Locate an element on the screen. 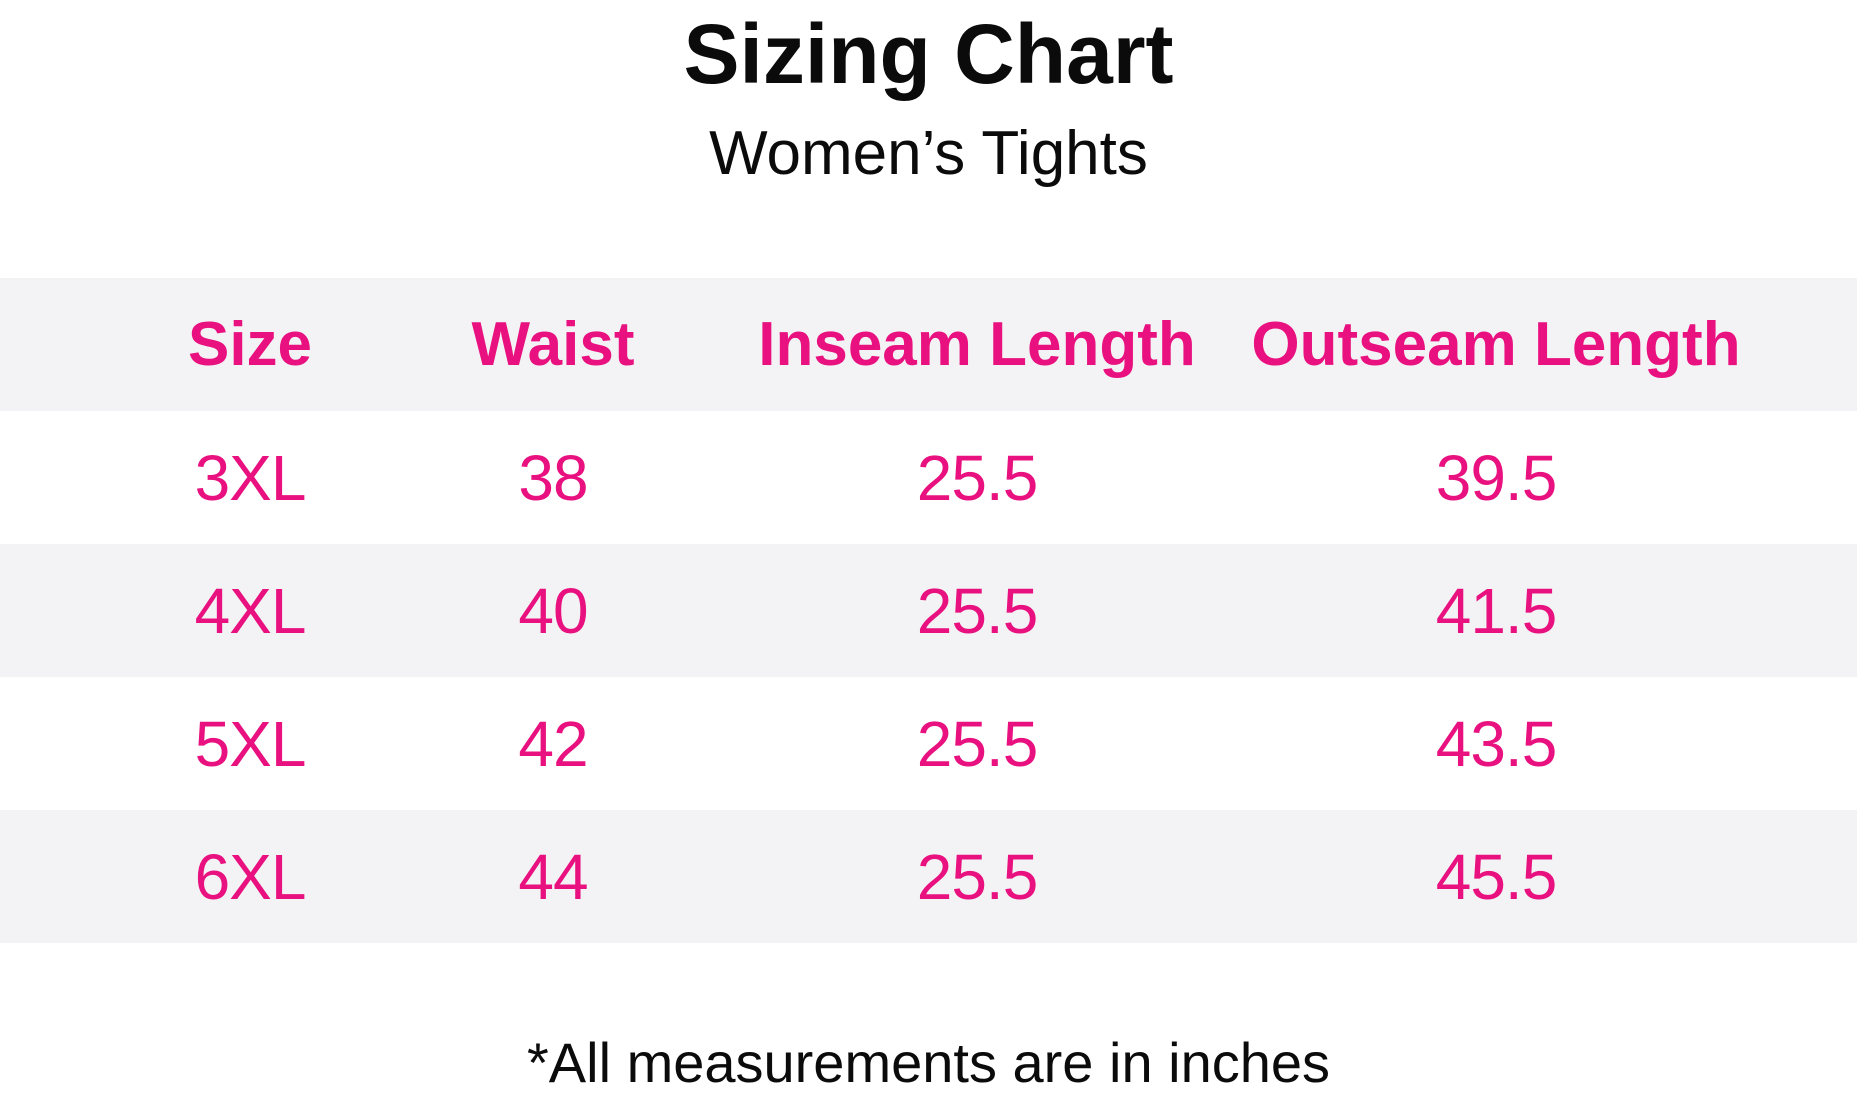 Image resolution: width=1857 pixels, height=1110 pixels. waist-cell: 42 is located at coordinates (553, 743).